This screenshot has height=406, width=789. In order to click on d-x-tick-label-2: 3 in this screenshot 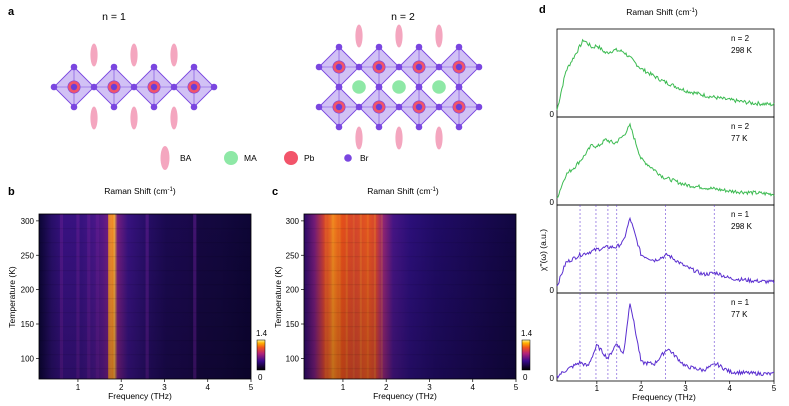, I will do `click(685, 388)`.